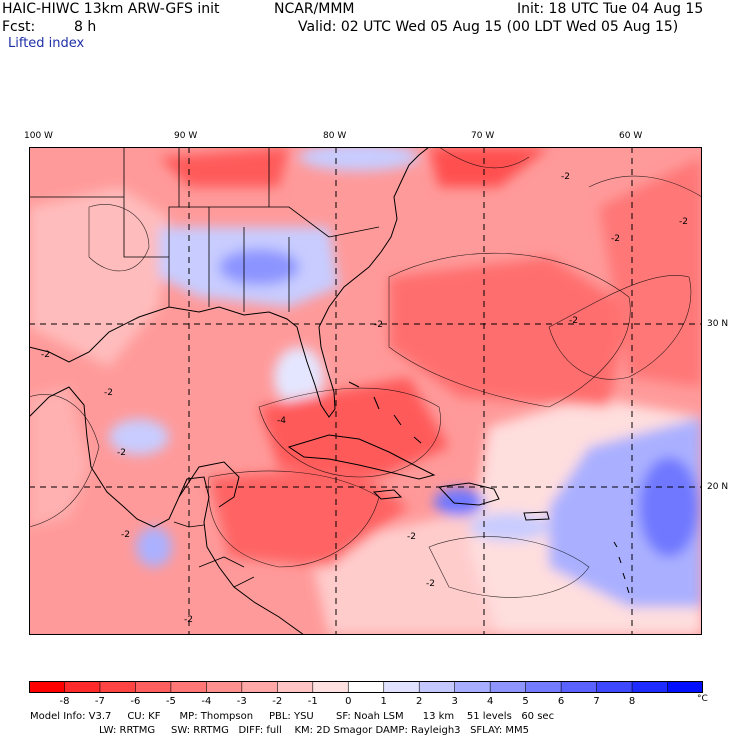 This screenshot has width=740, height=740. Describe the element at coordinates (99, 277) in the screenshot. I see `shade-light-pink-west` at that location.